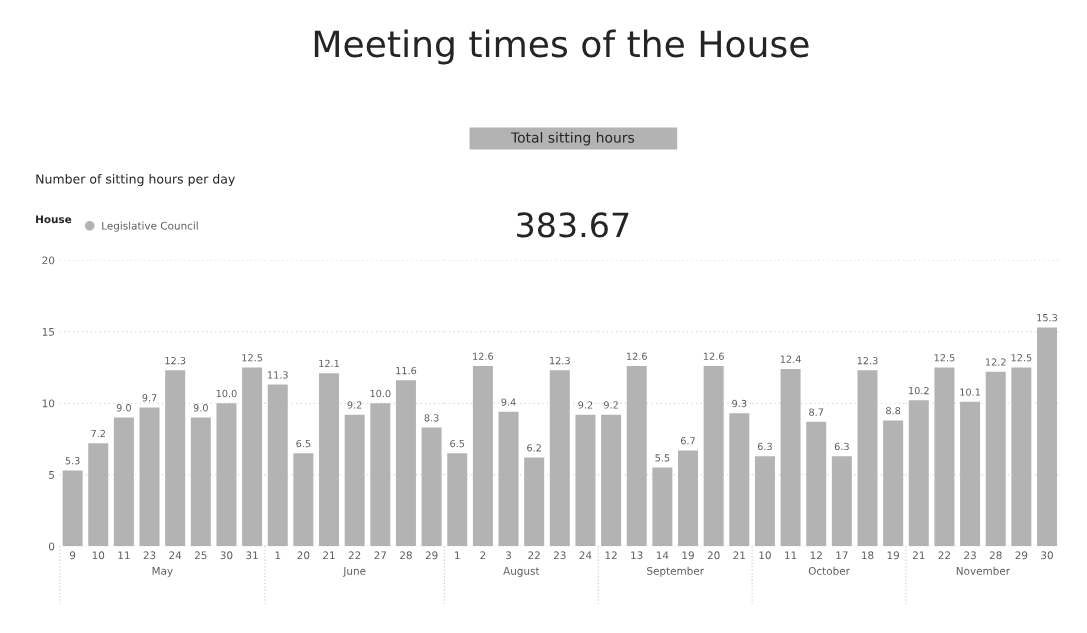 The image size is (1087, 633). I want to click on text: Meeting times of the House, so click(561, 47).